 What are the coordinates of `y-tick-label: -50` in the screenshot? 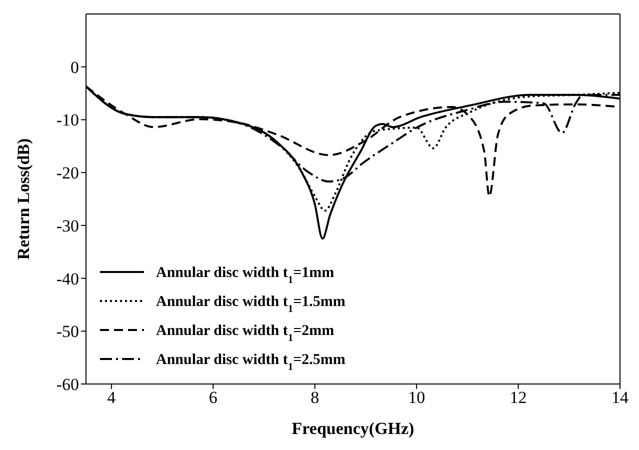 It's located at (67, 332).